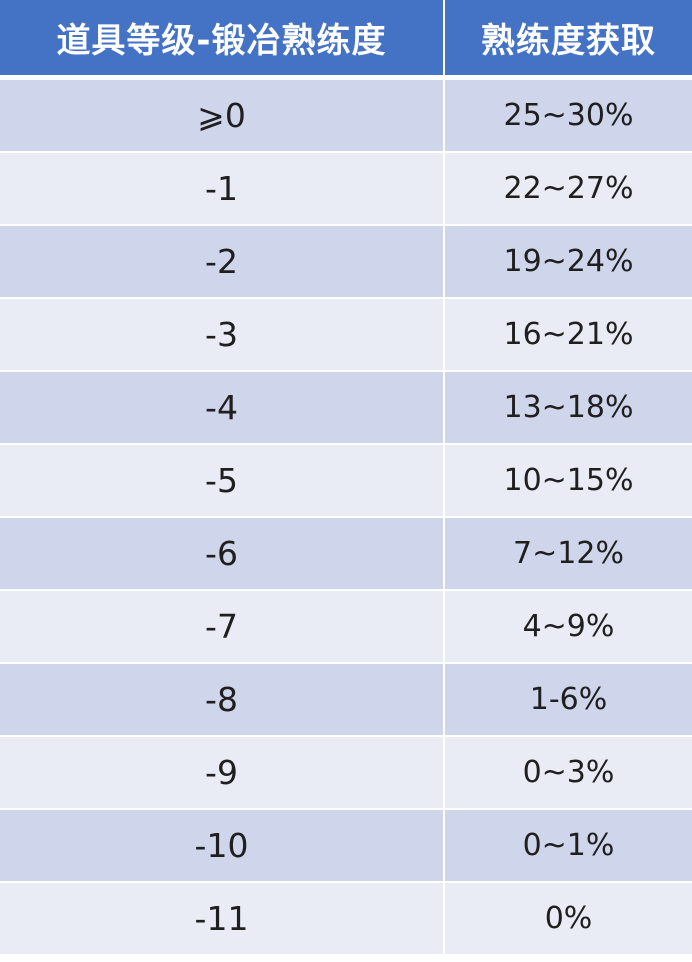 The image size is (692, 962). I want to click on level-cell: ⩾0, so click(222, 115).